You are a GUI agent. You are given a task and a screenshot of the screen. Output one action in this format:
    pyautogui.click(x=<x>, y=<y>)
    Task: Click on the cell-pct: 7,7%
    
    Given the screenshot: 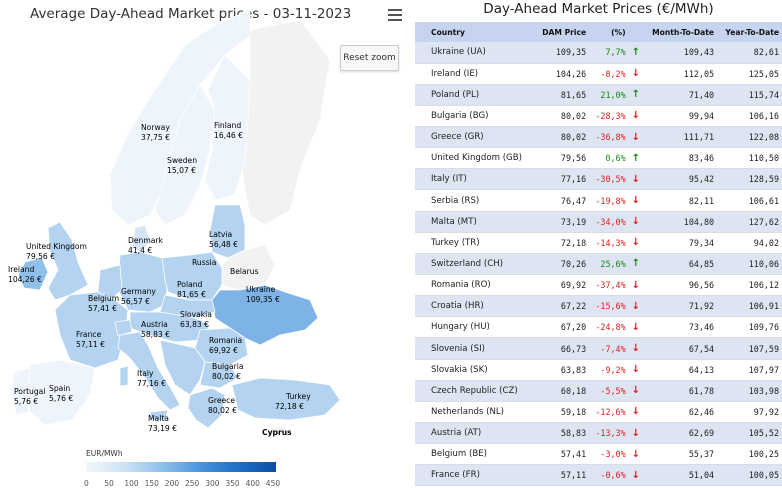 What is the action you would take?
    pyautogui.click(x=609, y=53)
    